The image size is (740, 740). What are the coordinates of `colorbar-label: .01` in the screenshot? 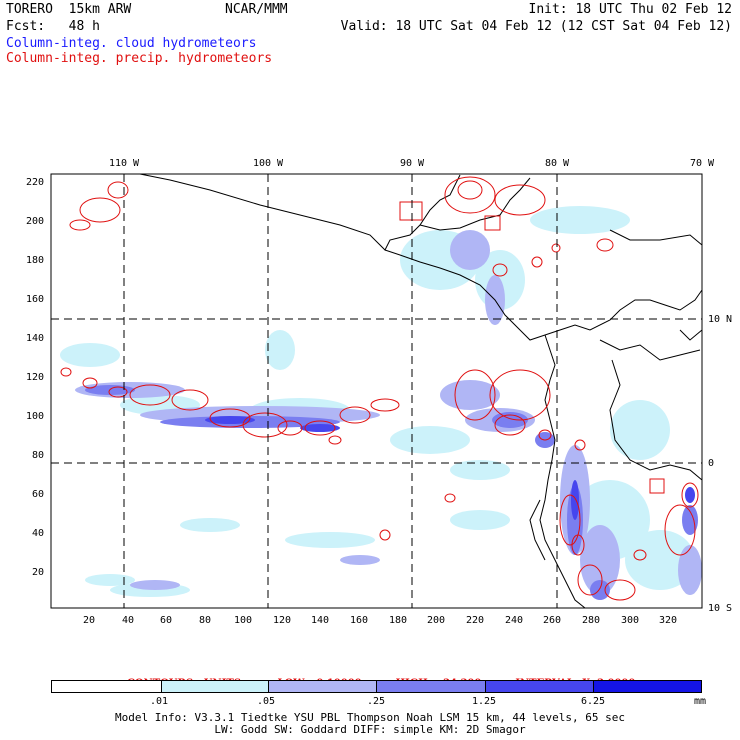 It's located at (159, 701).